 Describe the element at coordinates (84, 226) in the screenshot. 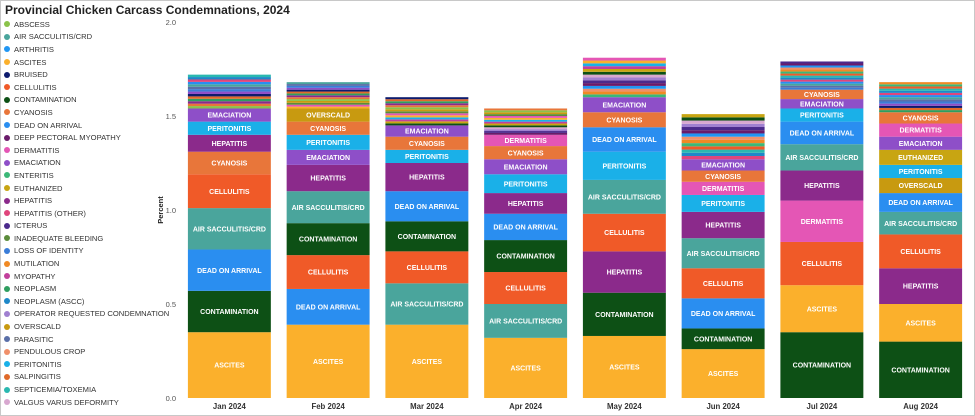

I see `legend-item: ICTERUS` at that location.